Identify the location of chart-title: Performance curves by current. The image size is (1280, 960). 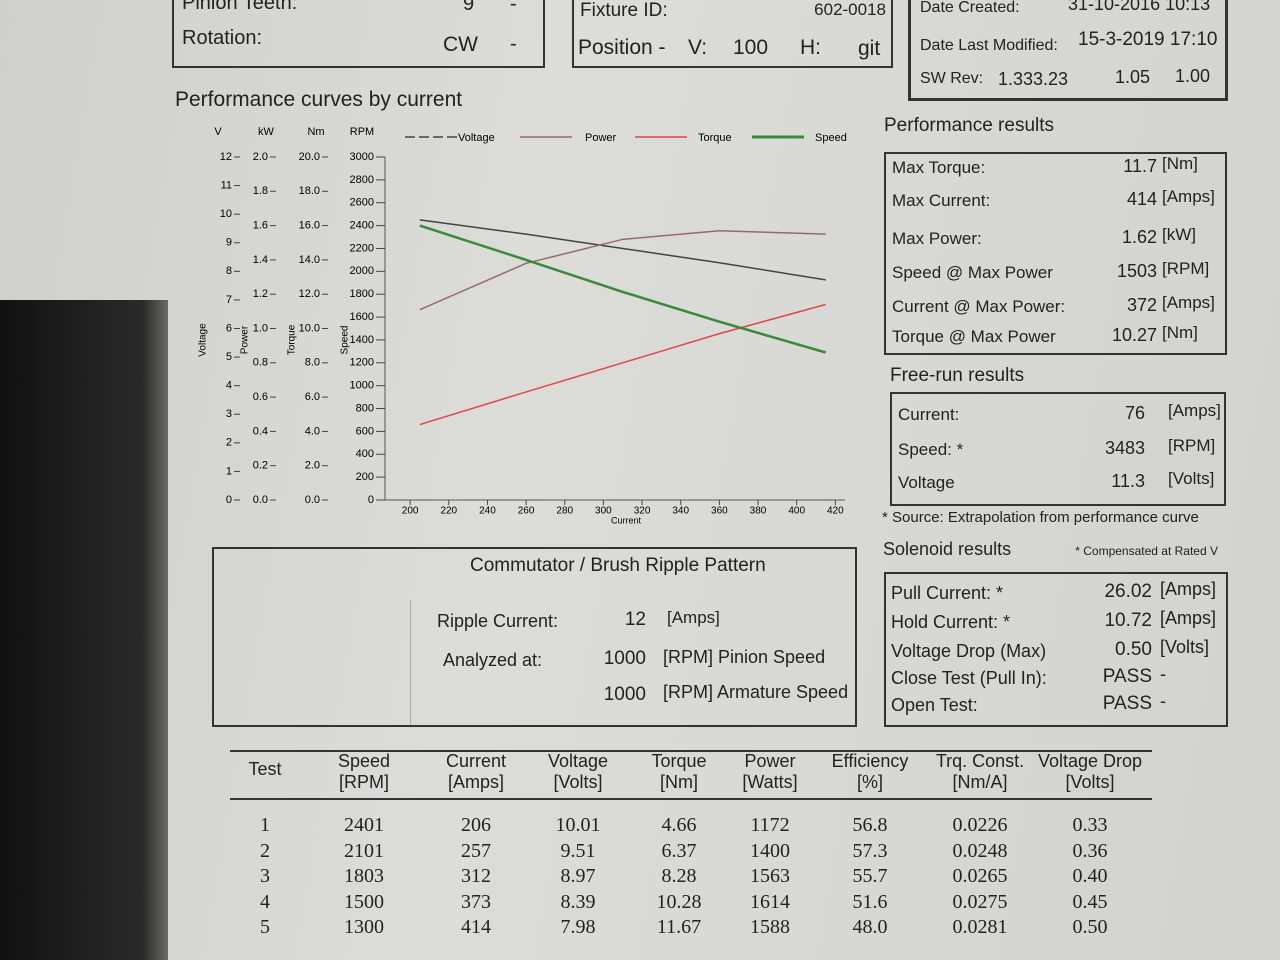
(319, 99).